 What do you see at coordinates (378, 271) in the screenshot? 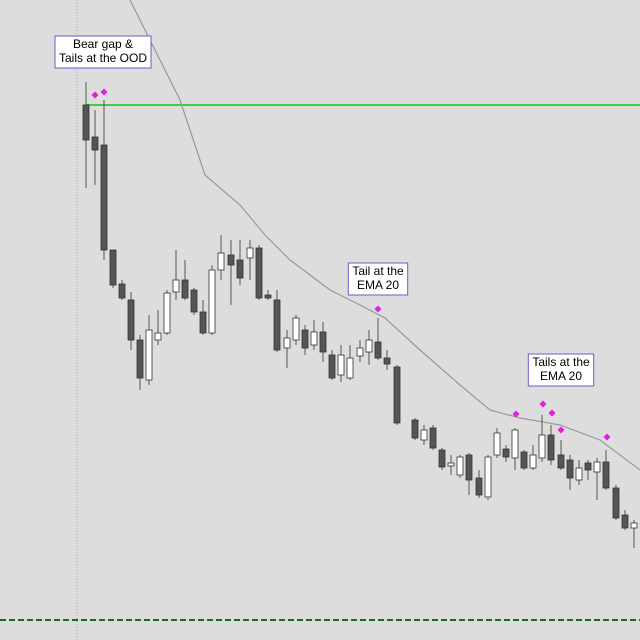
I see `annotation-text: Tail at the` at bounding box center [378, 271].